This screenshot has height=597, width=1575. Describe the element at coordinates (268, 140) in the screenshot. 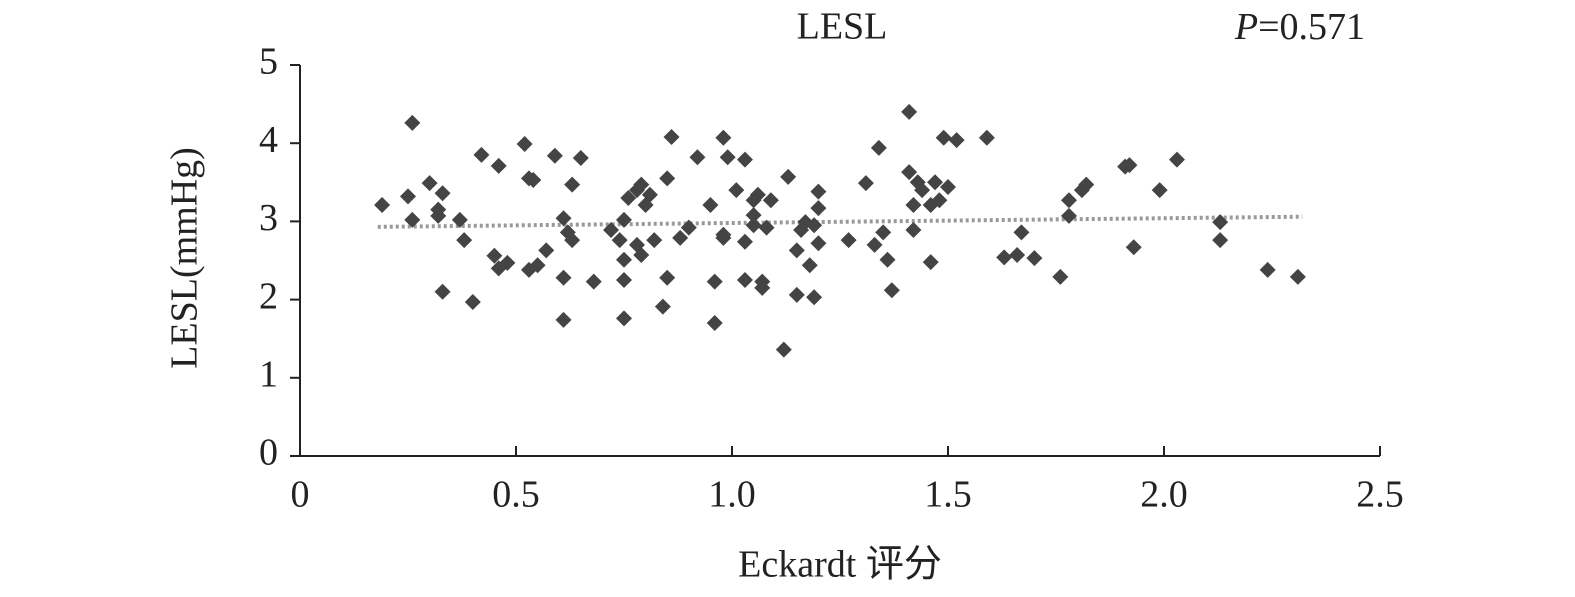

I see `y-tick-label: 4` at that location.